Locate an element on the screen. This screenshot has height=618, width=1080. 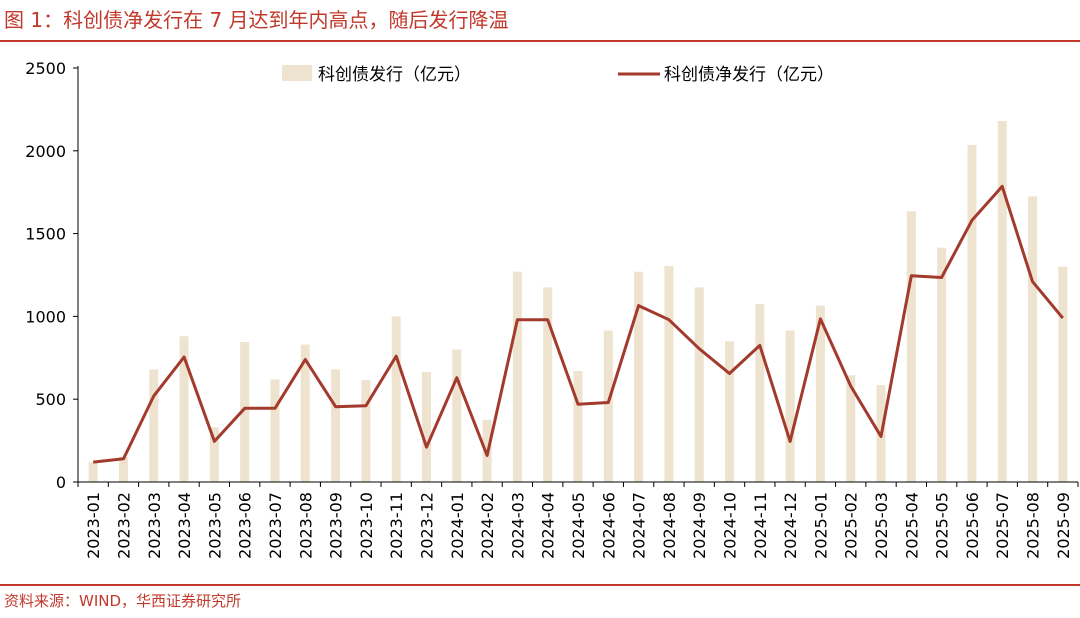
x-tick-label: 2025-08 is located at coordinates (1033, 525).